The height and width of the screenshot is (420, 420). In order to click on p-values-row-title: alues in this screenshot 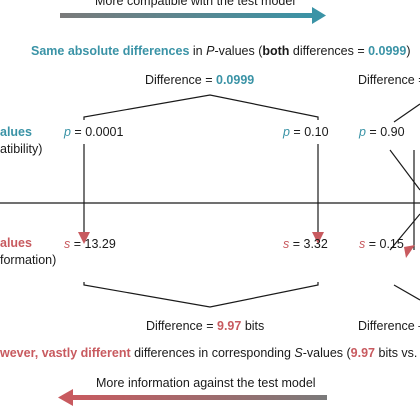, I will do `click(16, 132)`.